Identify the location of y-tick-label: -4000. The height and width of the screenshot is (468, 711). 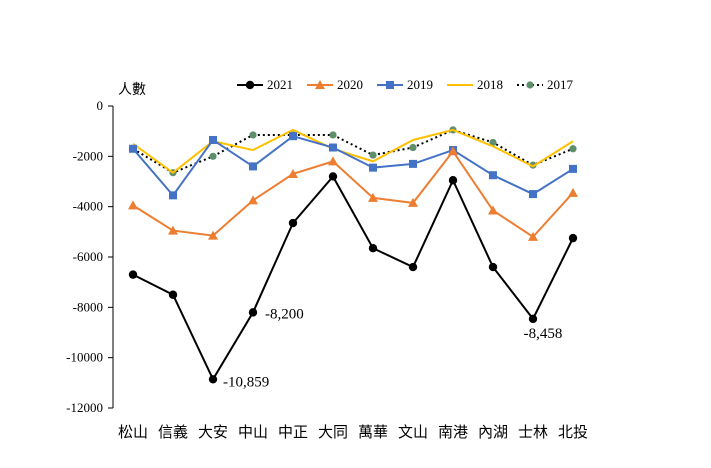
(88, 206).